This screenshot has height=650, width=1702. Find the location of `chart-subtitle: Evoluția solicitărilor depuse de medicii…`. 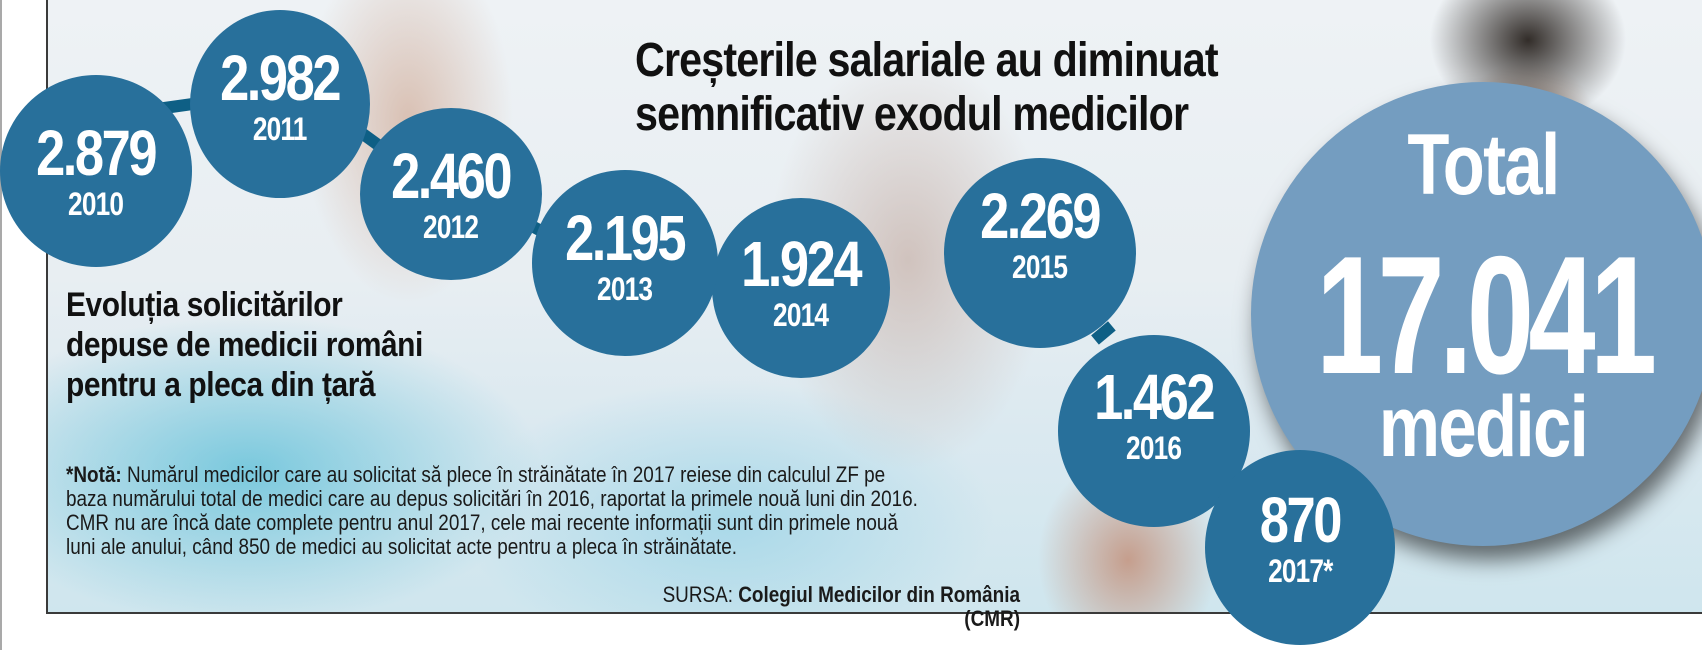

chart-subtitle: Evoluția solicitărilor depuse de medicii… is located at coordinates (295, 345).